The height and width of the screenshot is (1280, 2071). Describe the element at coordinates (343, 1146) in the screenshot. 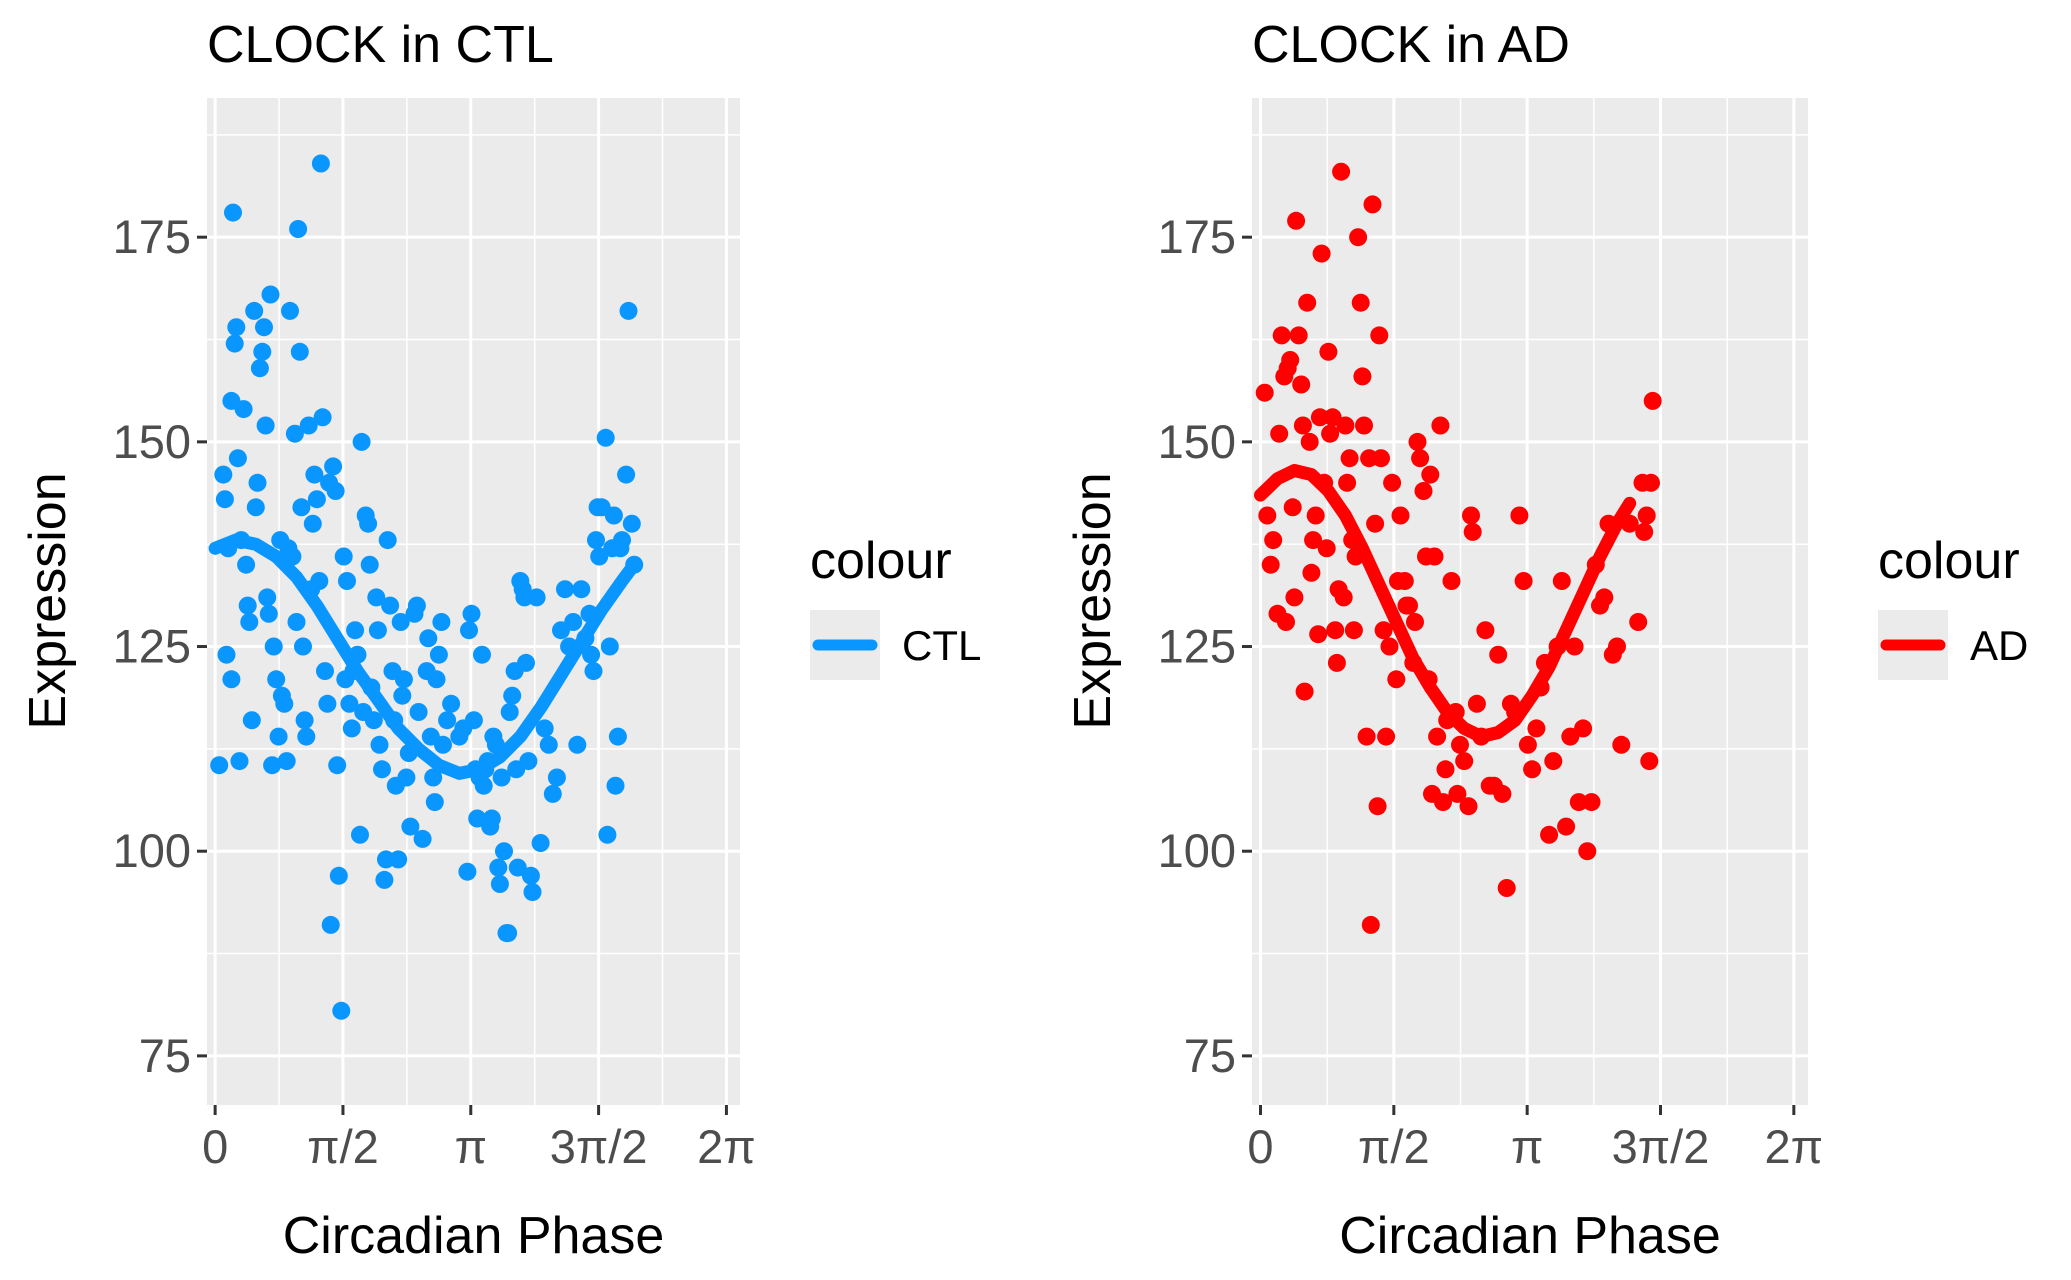

I see `x-tick-label: π/2` at that location.